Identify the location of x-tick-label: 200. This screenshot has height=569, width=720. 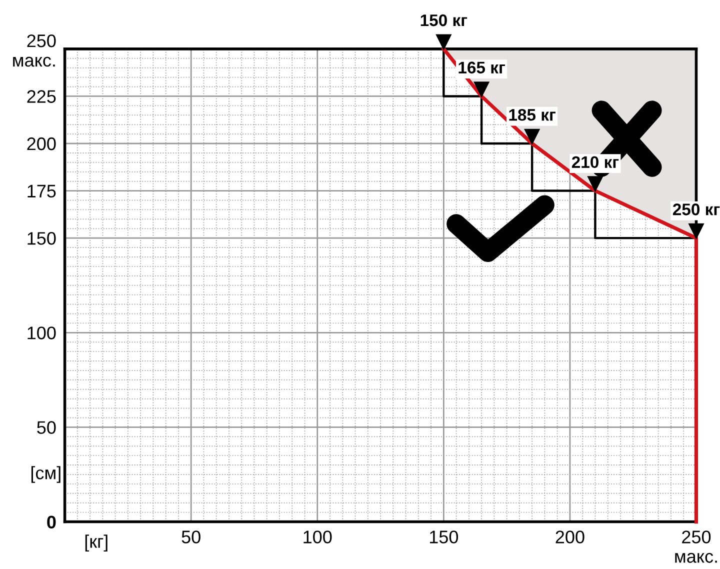
(570, 537).